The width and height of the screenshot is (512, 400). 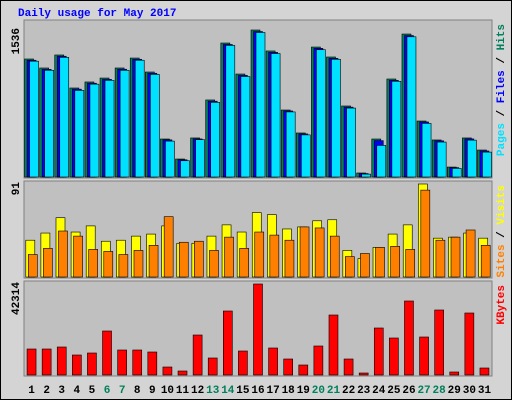 What do you see at coordinates (197, 391) in the screenshot?
I see `x-tick-label: 12` at bounding box center [197, 391].